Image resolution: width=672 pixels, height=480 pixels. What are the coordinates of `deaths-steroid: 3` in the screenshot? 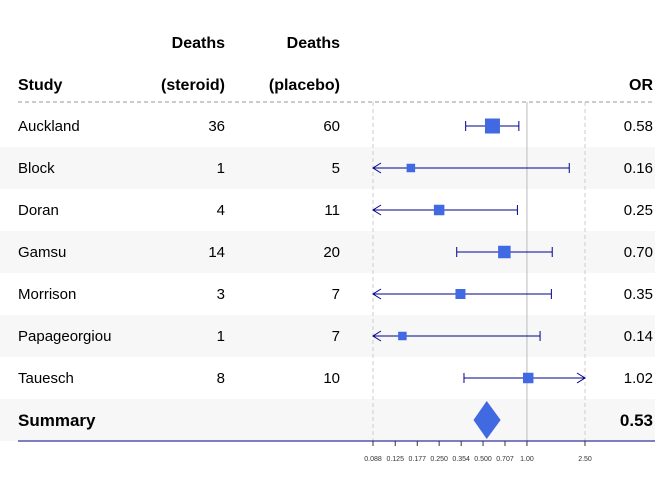 It's located at (221, 294).